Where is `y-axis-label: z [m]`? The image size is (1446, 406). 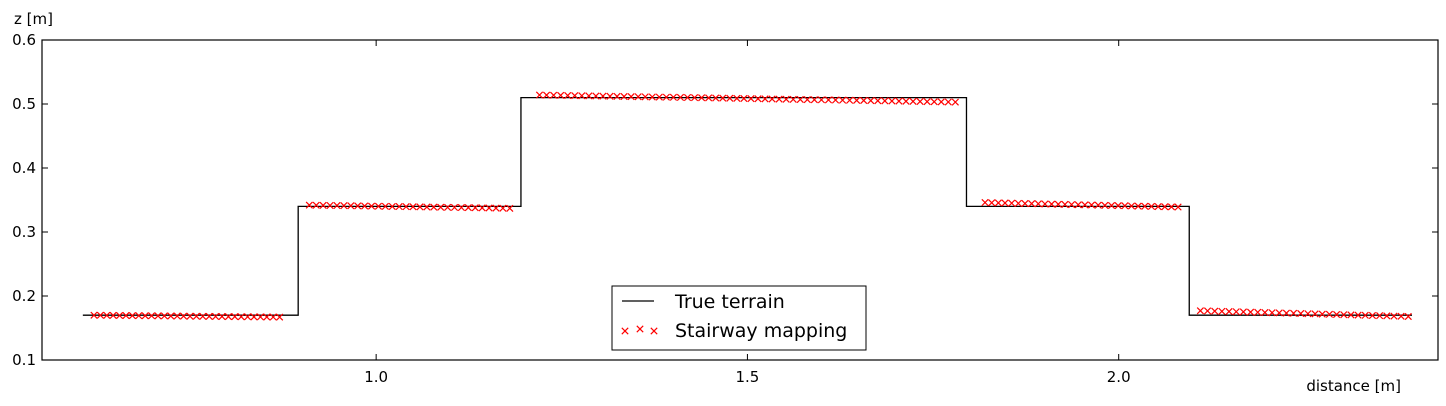 y-axis-label: z [m] is located at coordinates (33, 19).